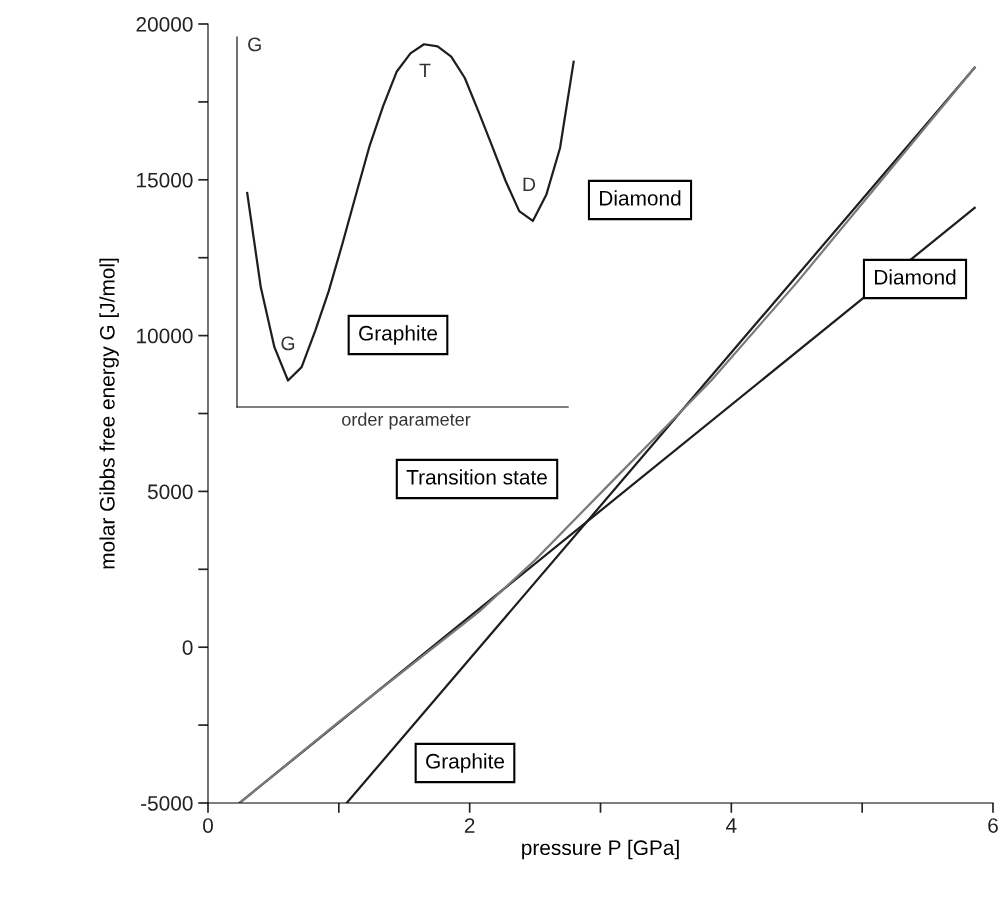 The height and width of the screenshot is (905, 1004). I want to click on y-tick-label: 5000, so click(170, 492).